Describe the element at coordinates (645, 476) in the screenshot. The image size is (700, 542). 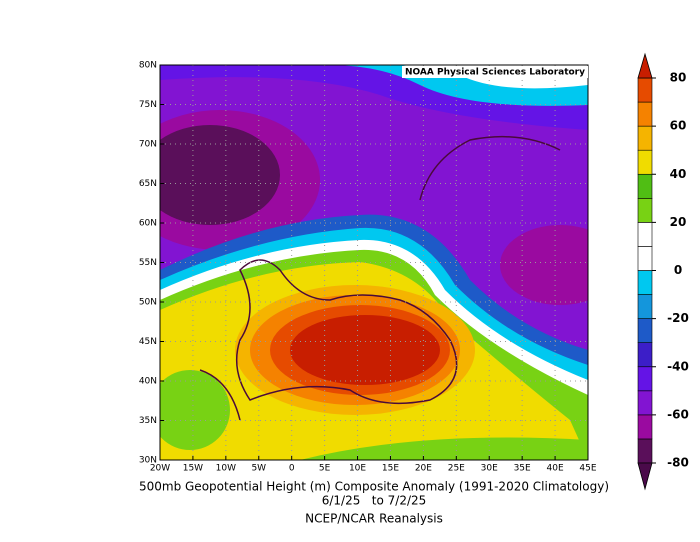
I see `colorbar-under` at that location.